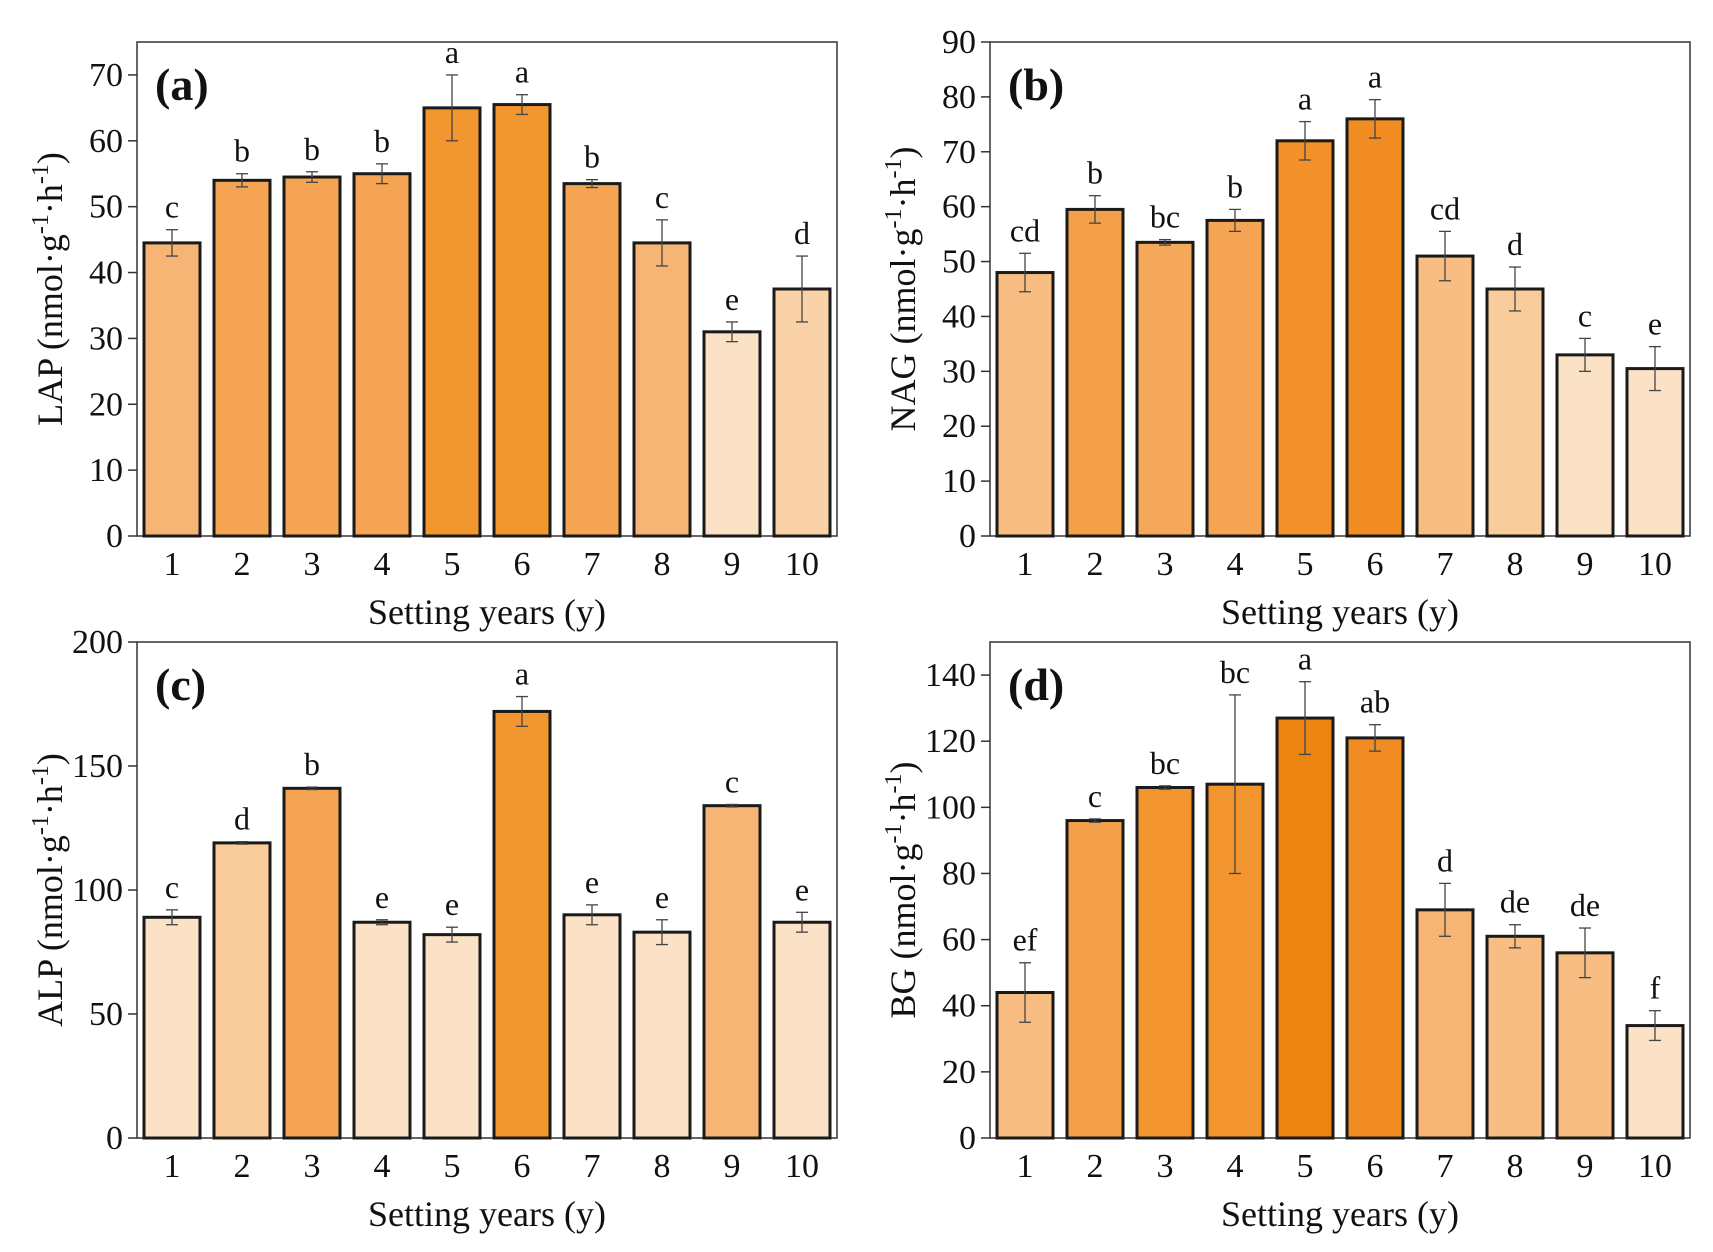 The height and width of the screenshot is (1252, 1713). What do you see at coordinates (1025, 230) in the screenshot?
I see `significance-label: cd` at bounding box center [1025, 230].